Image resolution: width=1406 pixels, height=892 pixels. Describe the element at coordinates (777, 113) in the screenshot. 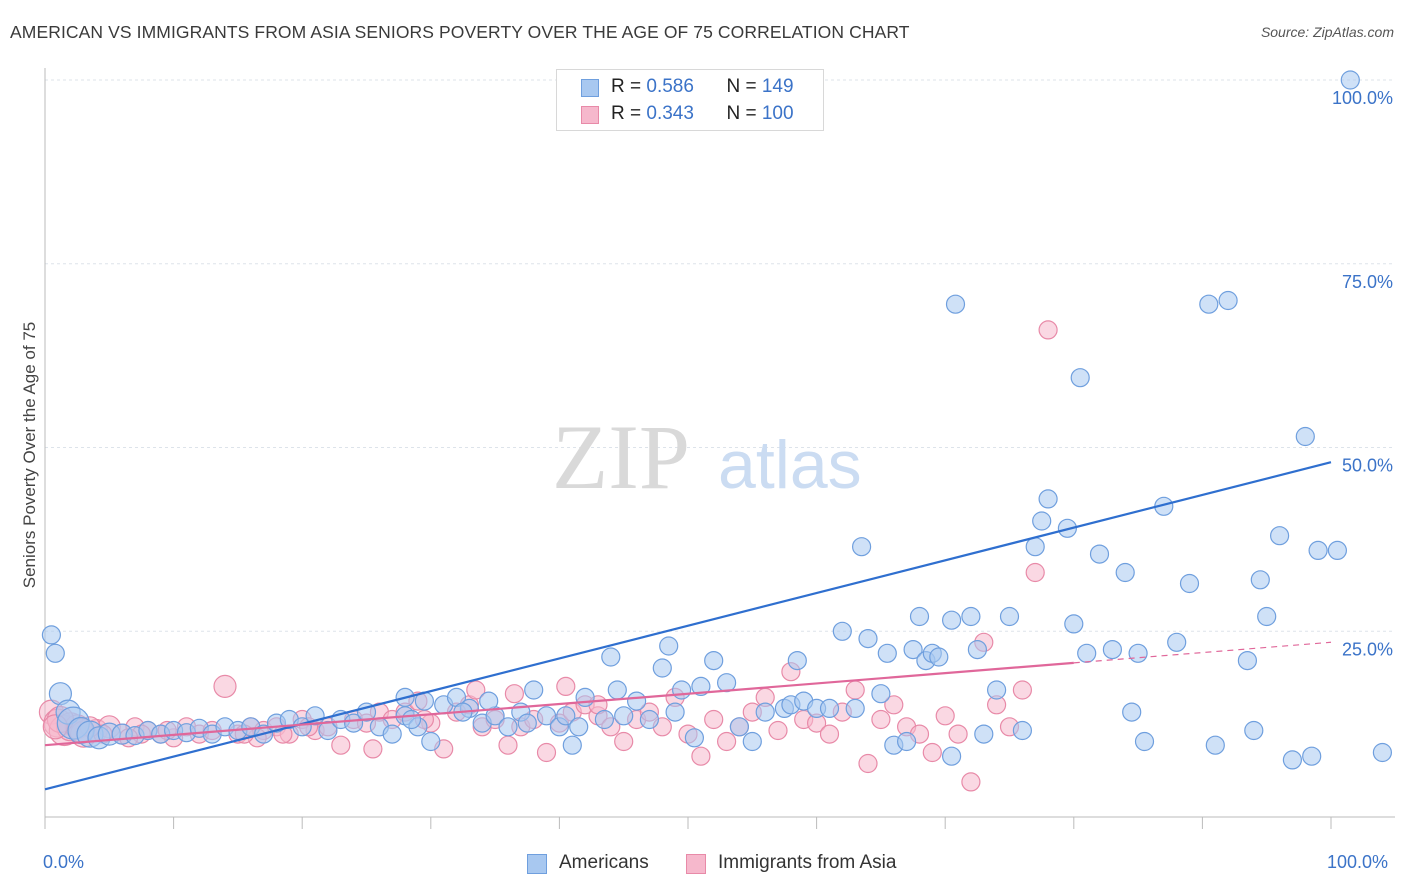

I see `legend-immigrants-n-value: 100` at that location.